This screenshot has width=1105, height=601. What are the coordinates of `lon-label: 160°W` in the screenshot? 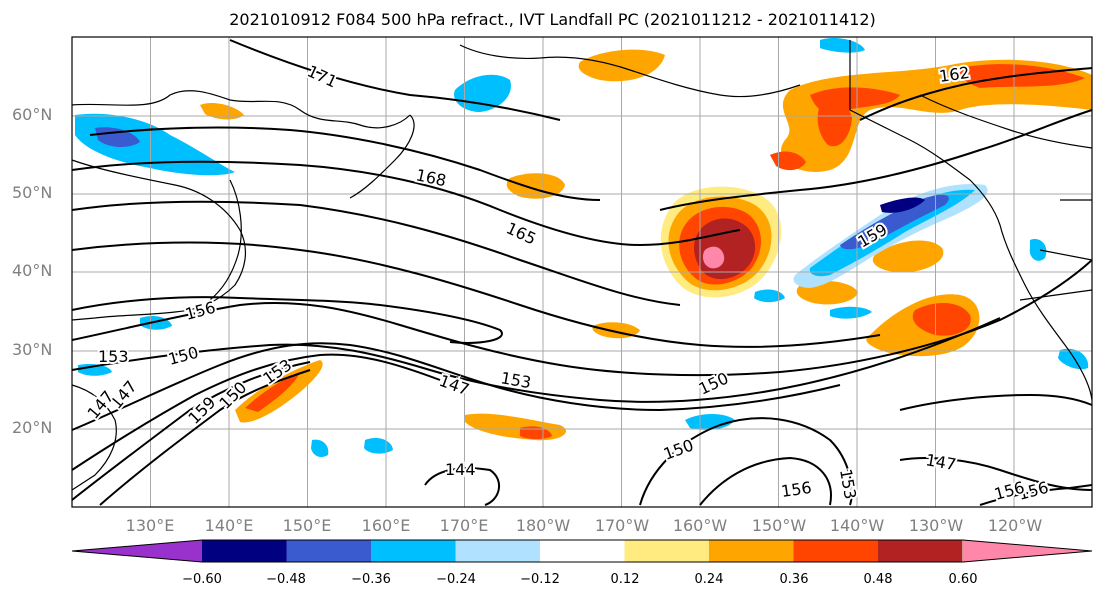 It's located at (700, 525).